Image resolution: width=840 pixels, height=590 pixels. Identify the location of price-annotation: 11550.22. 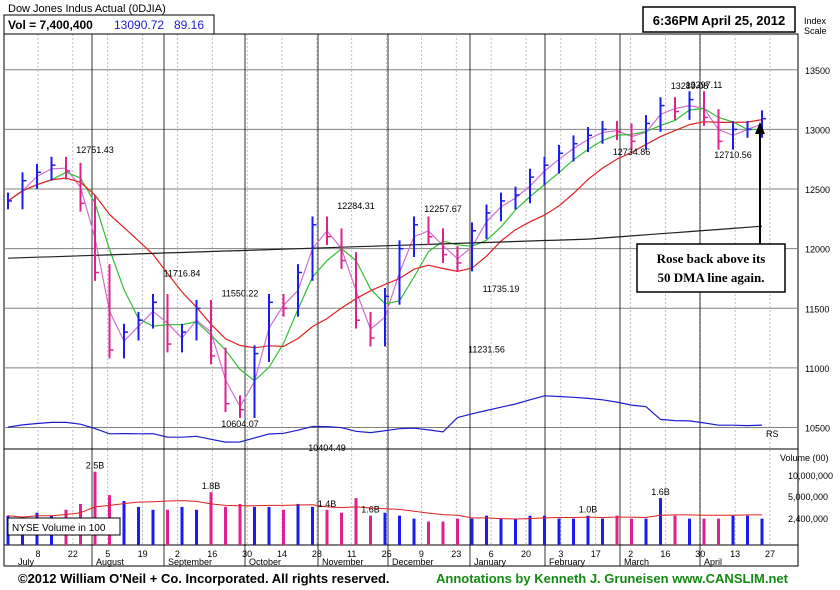
(240, 293).